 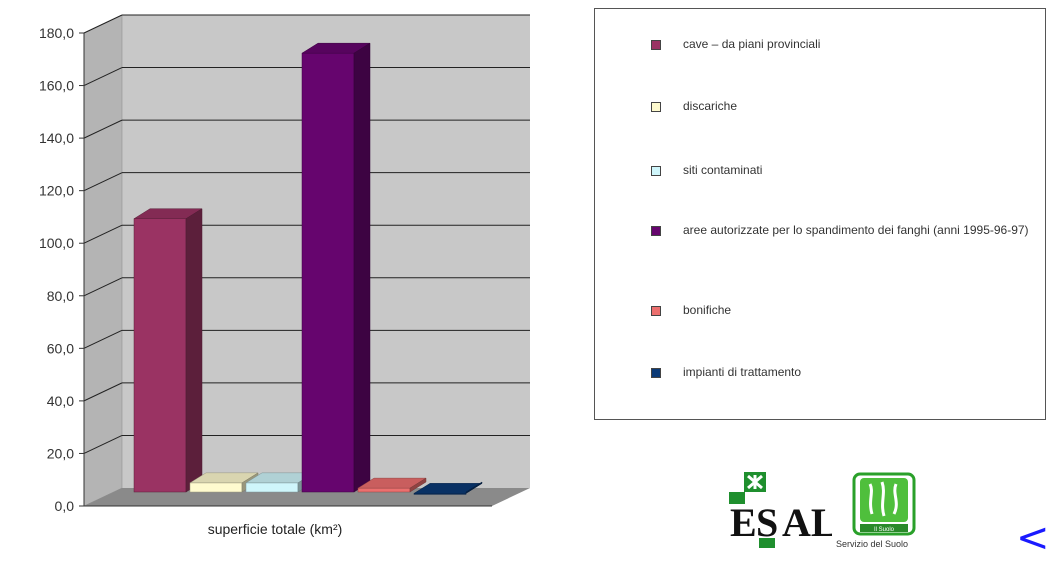 I want to click on legend-item: impianti di trattamento, so click(x=852, y=372).